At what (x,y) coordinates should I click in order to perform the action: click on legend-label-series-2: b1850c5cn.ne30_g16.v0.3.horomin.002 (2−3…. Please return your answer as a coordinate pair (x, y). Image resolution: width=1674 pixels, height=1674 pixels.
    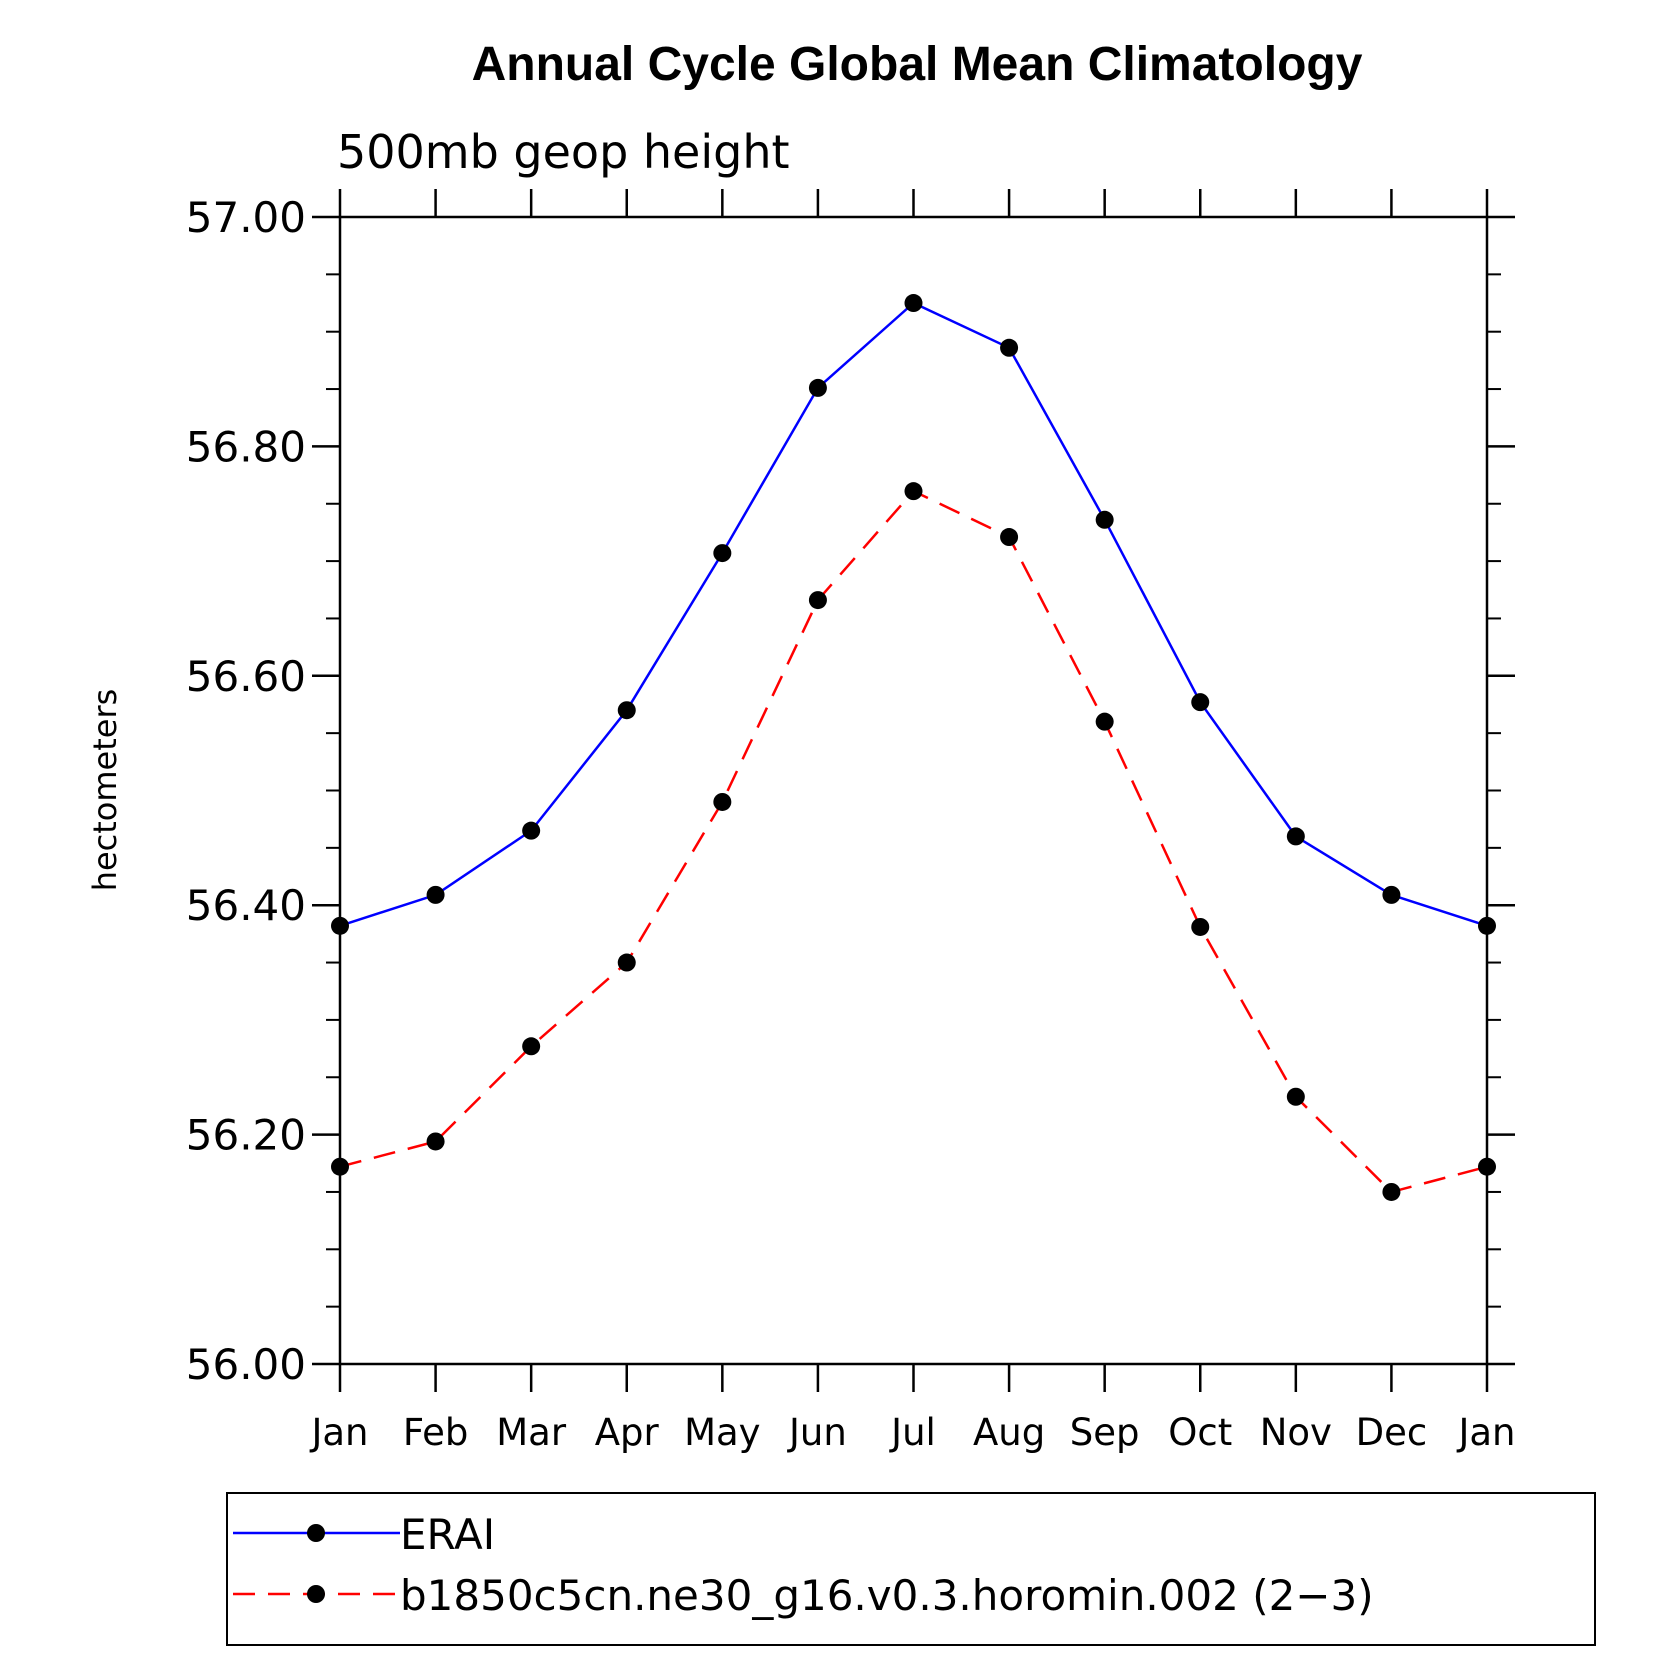
    Looking at the image, I should click on (887, 1595).